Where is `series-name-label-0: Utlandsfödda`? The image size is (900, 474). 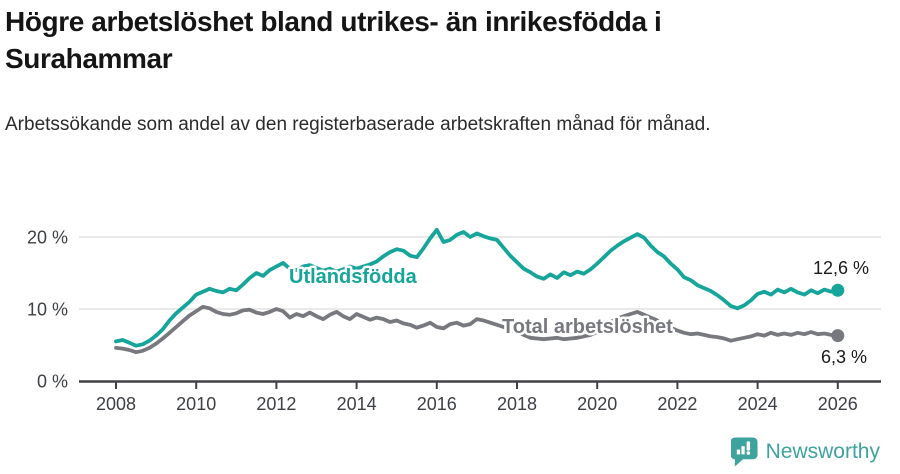
series-name-label-0: Utlandsfödda is located at coordinates (353, 277).